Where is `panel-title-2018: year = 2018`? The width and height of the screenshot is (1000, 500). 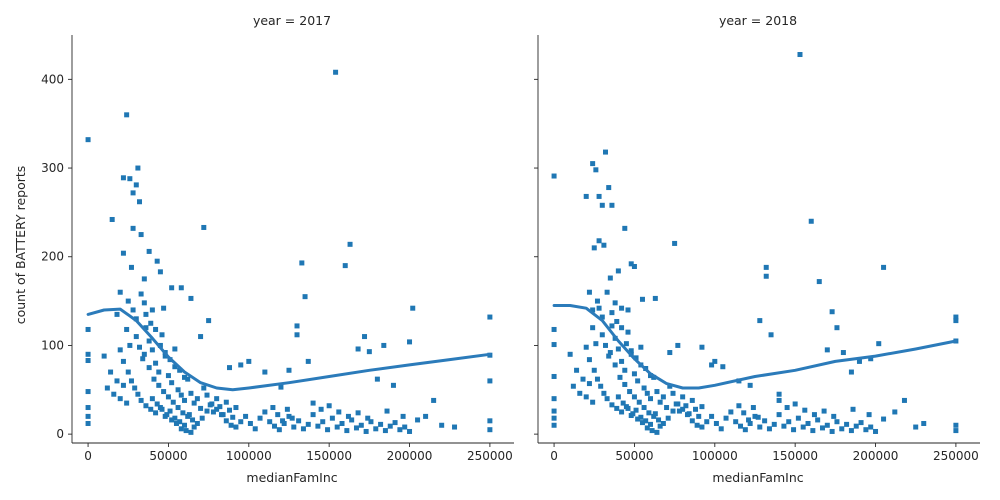 panel-title-2018: year = 2018 is located at coordinates (758, 20).